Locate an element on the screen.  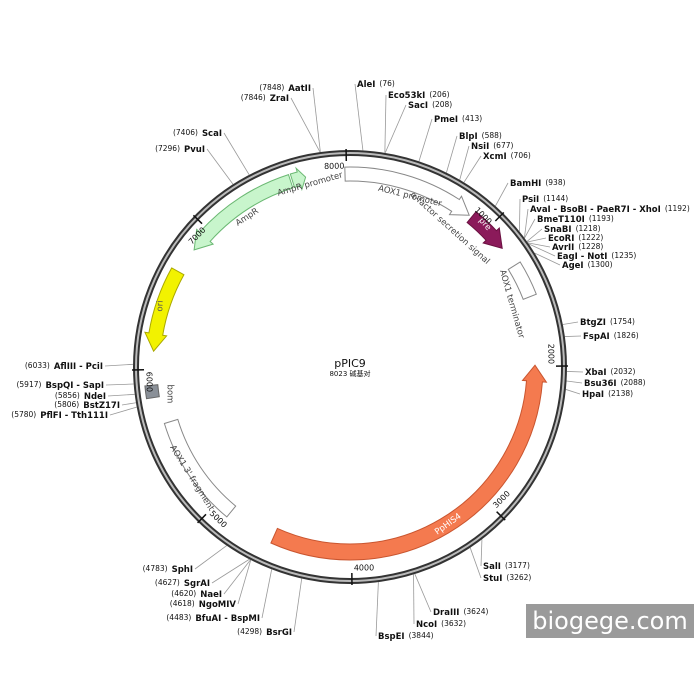
site-label: (4783) SphI is located at coordinates (168, 569).